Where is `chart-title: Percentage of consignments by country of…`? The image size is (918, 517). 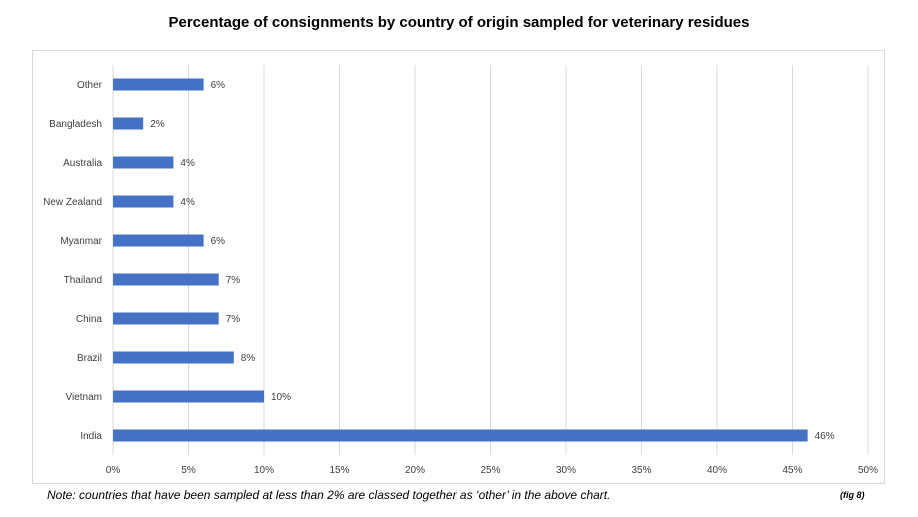 chart-title: Percentage of consignments by country of… is located at coordinates (459, 22).